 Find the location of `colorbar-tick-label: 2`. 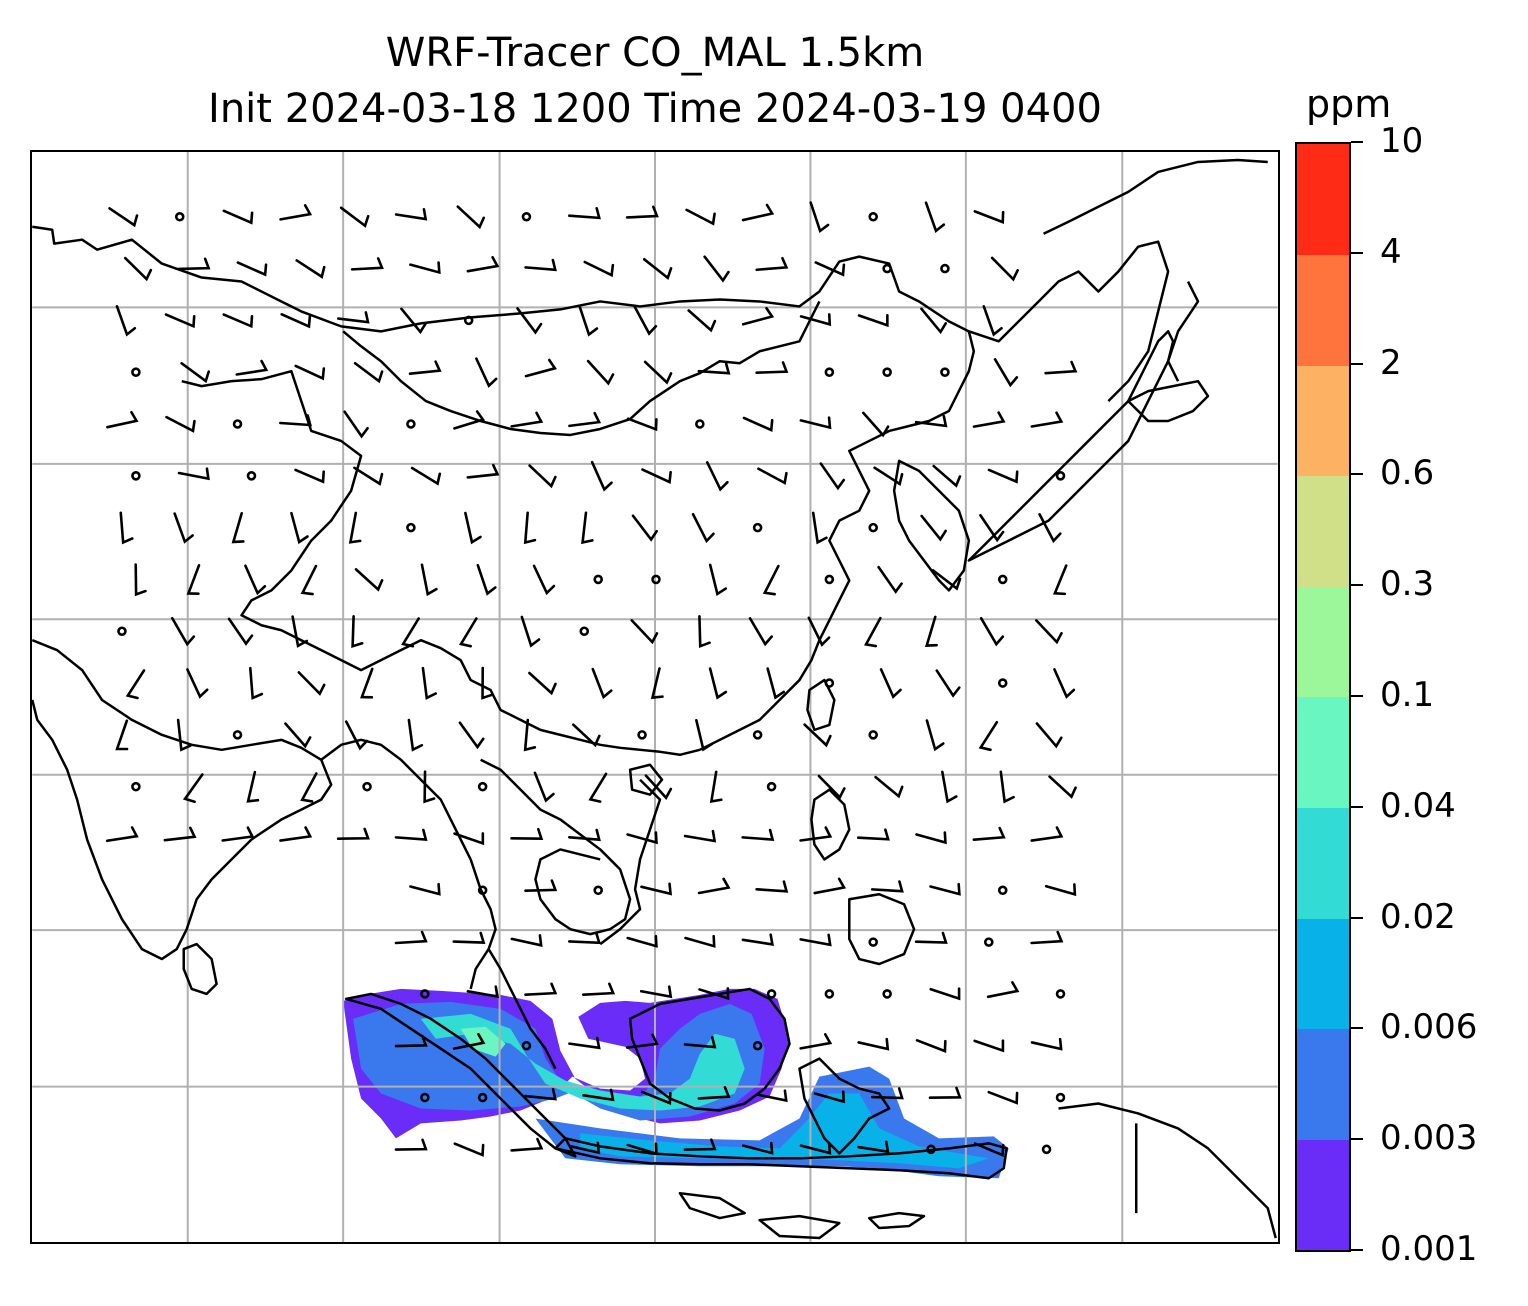

colorbar-tick-label: 2 is located at coordinates (1391, 362).